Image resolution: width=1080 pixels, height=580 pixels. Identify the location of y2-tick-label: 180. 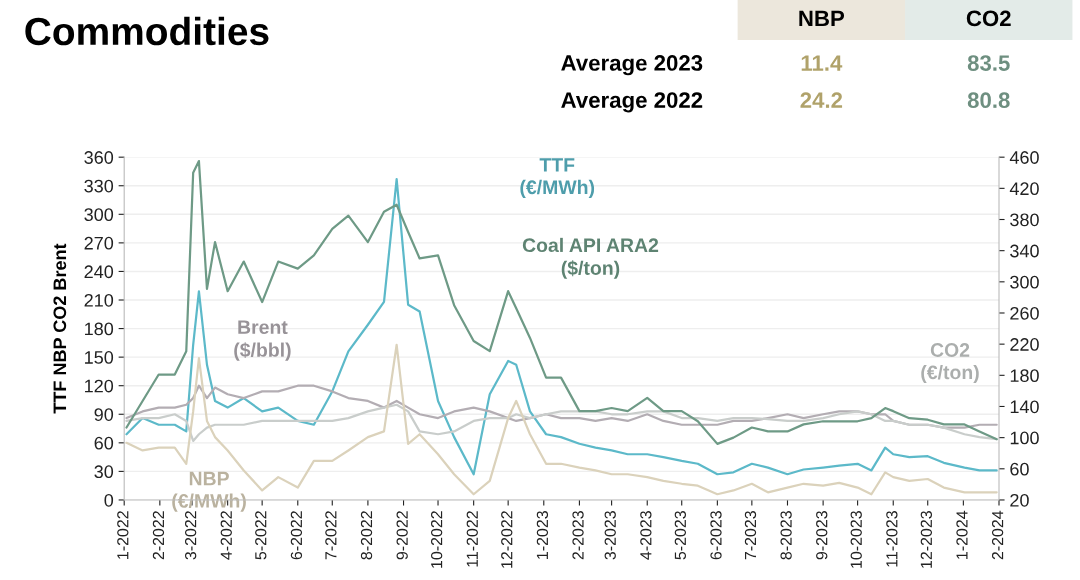
(1024, 376).